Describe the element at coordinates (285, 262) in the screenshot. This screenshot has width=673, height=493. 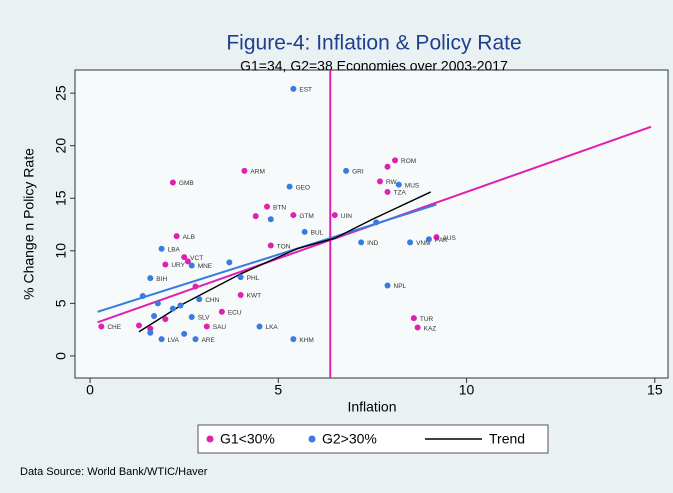
I see `trend-line` at that location.